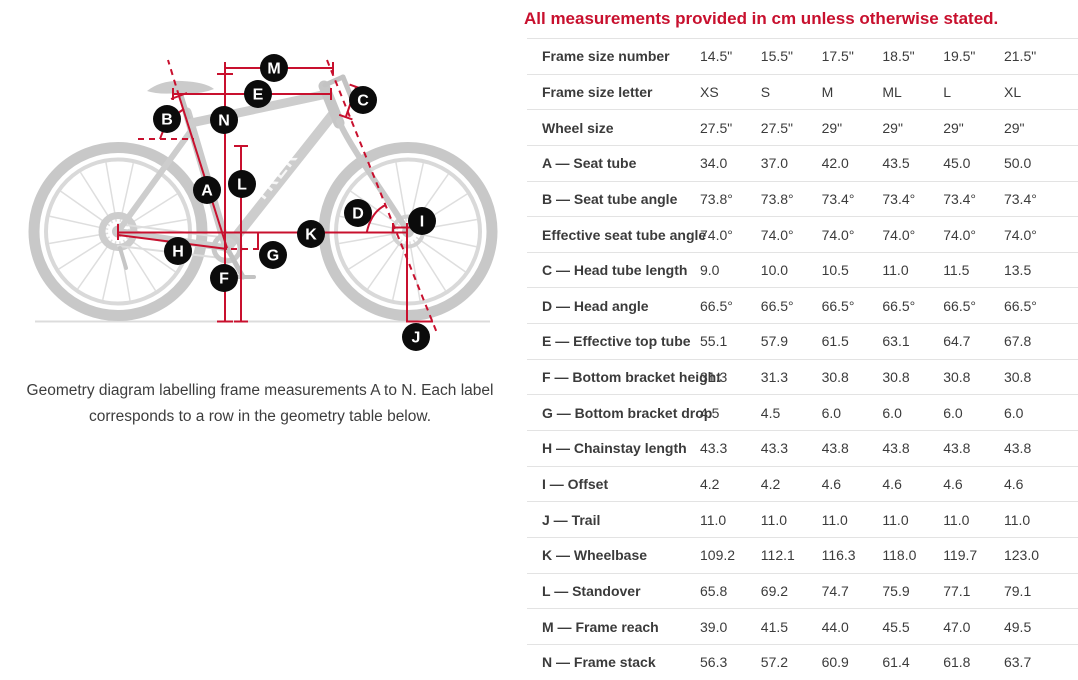 This screenshot has width=1078, height=680. I want to click on row-value: S, so click(765, 91).